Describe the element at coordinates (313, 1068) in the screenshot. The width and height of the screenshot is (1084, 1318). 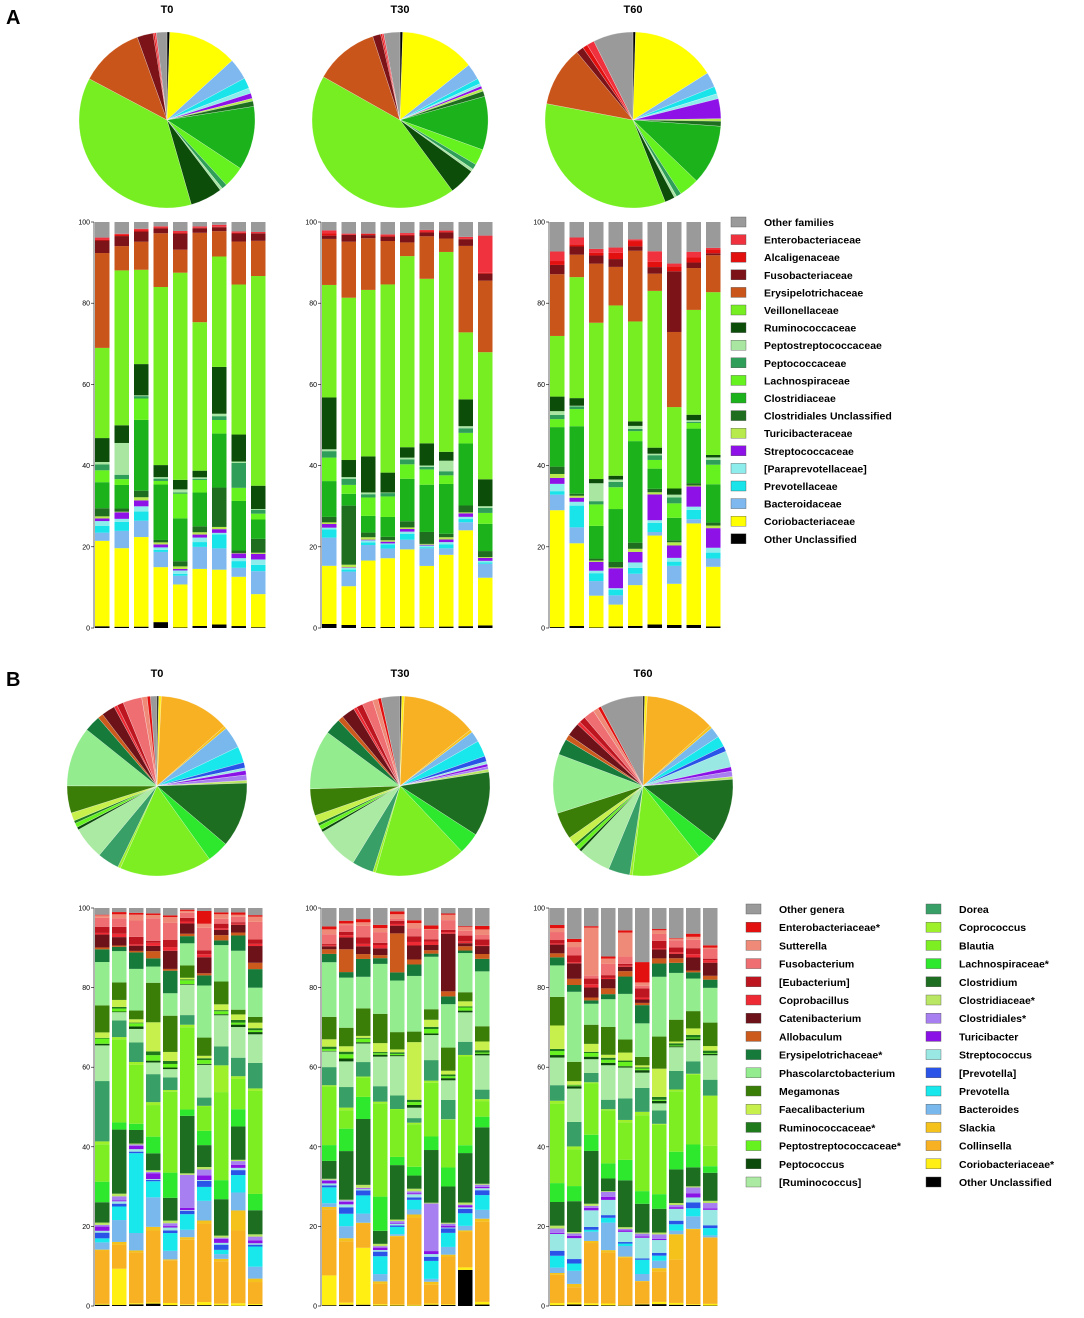
I see `y-tick-label: 60` at that location.